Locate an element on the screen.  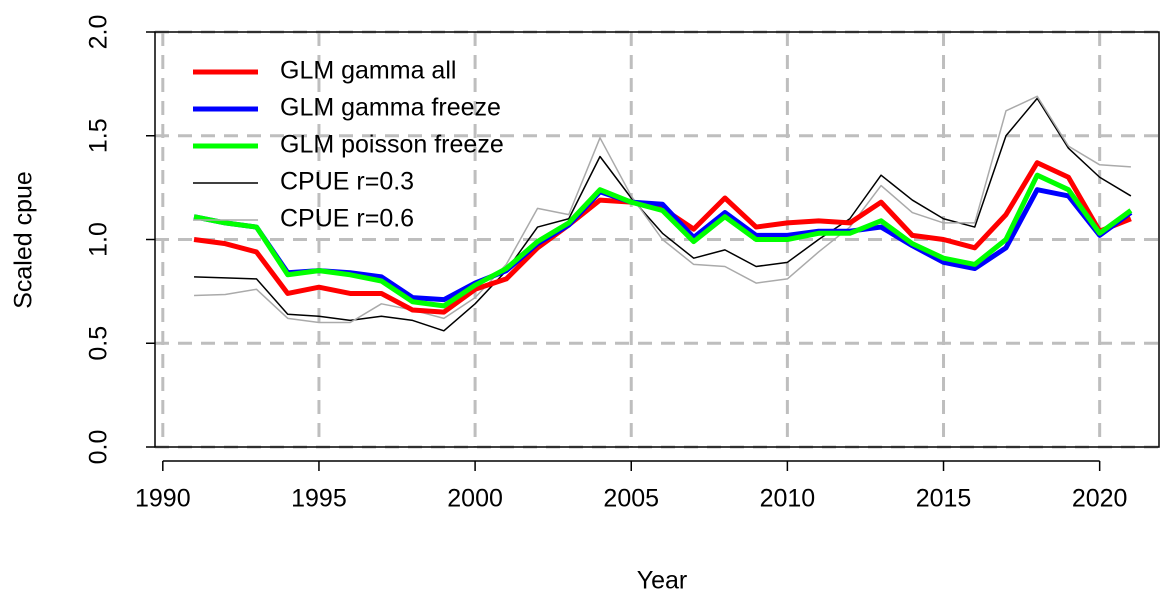
y-tick-label: 1.0 is located at coordinates (99, 239).